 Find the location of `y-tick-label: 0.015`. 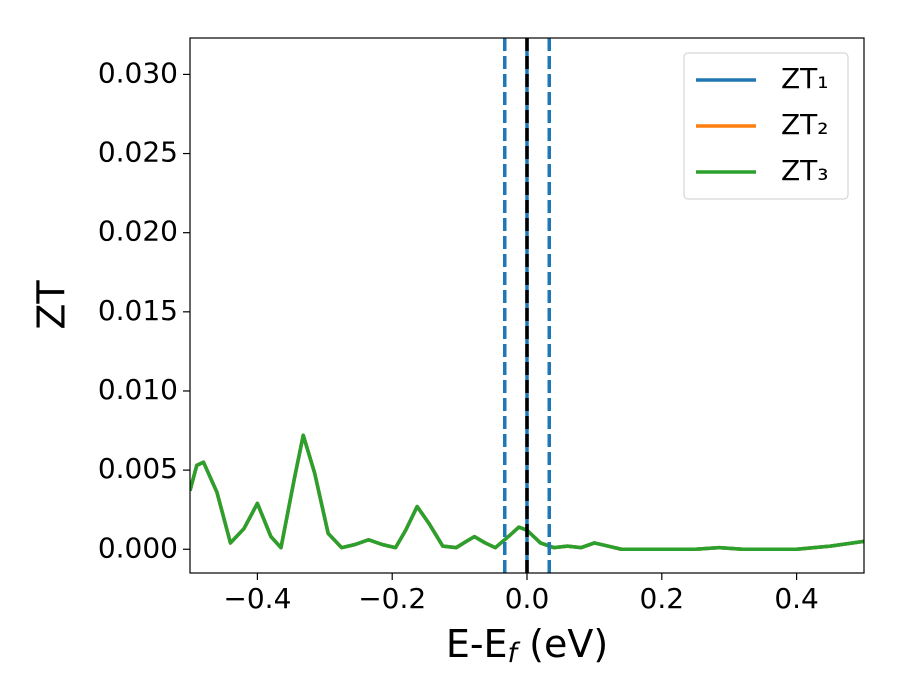

y-tick-label: 0.015 is located at coordinates (138, 310).